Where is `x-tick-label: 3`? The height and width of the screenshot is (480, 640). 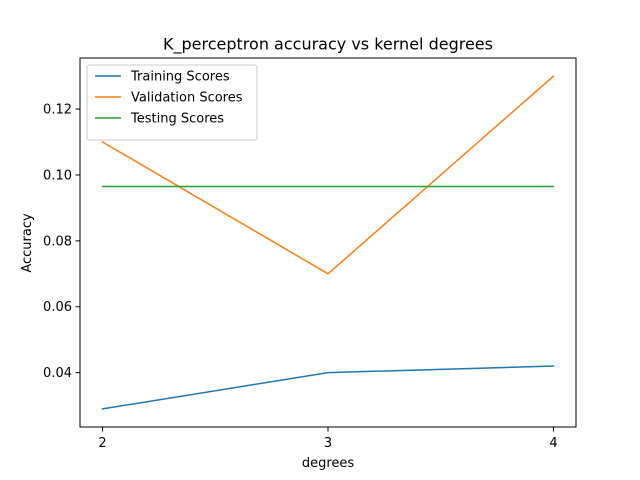 x-tick-label: 3 is located at coordinates (328, 443).